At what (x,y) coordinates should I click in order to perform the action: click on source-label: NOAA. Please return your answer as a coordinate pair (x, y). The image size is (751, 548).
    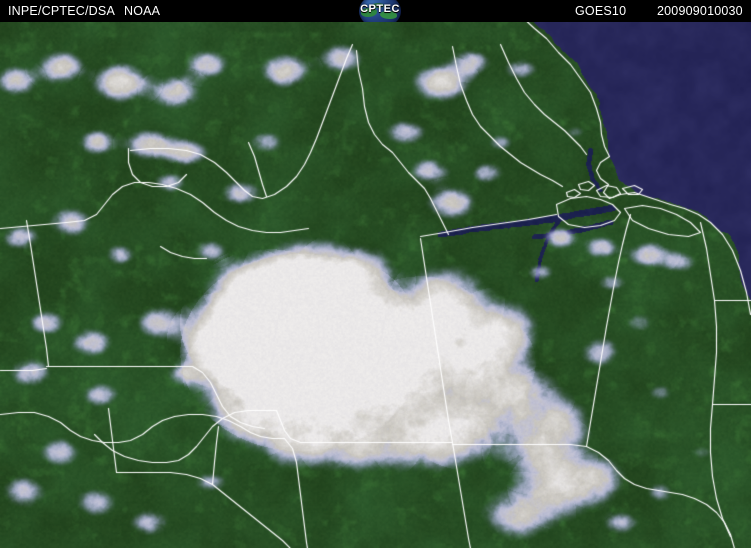
    Looking at the image, I should click on (142, 11).